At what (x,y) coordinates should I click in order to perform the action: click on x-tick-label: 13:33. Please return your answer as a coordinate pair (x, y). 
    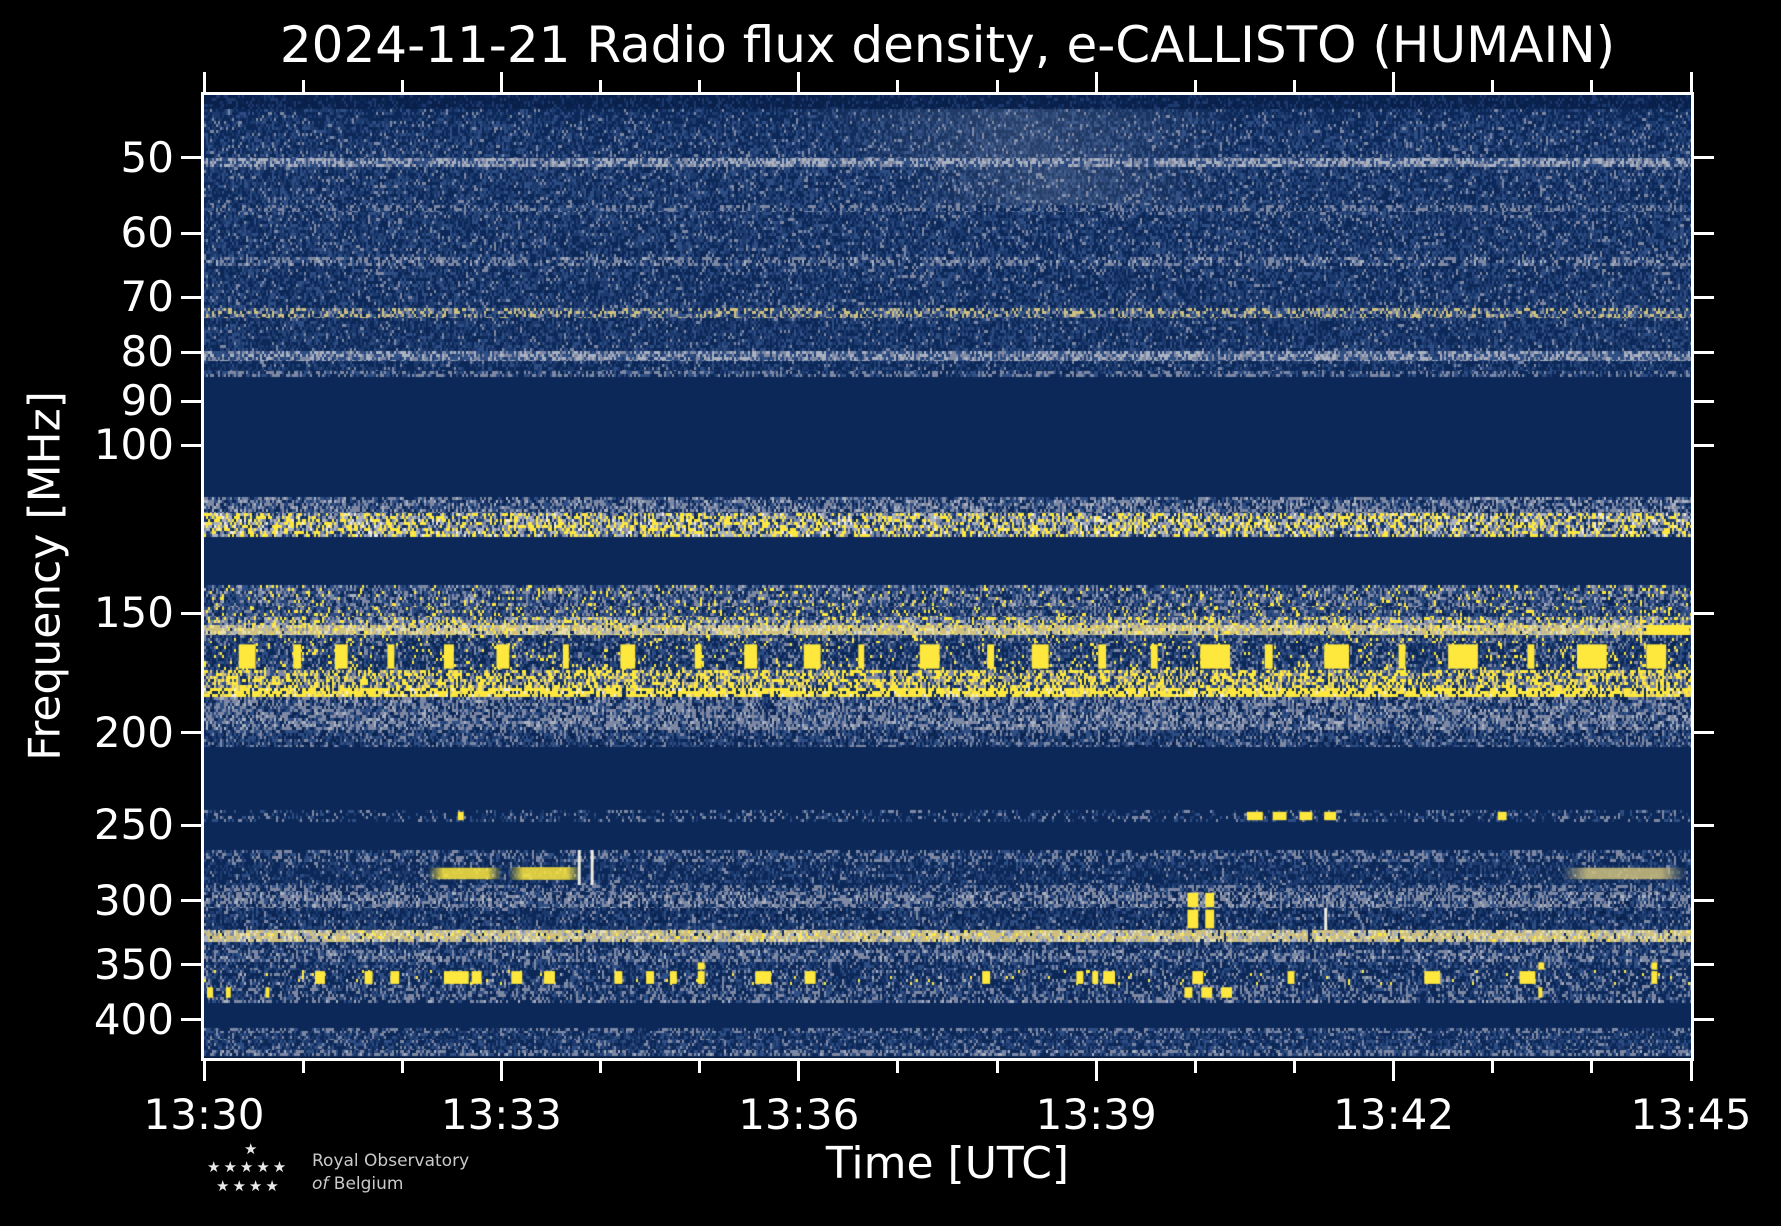
    Looking at the image, I should click on (501, 1114).